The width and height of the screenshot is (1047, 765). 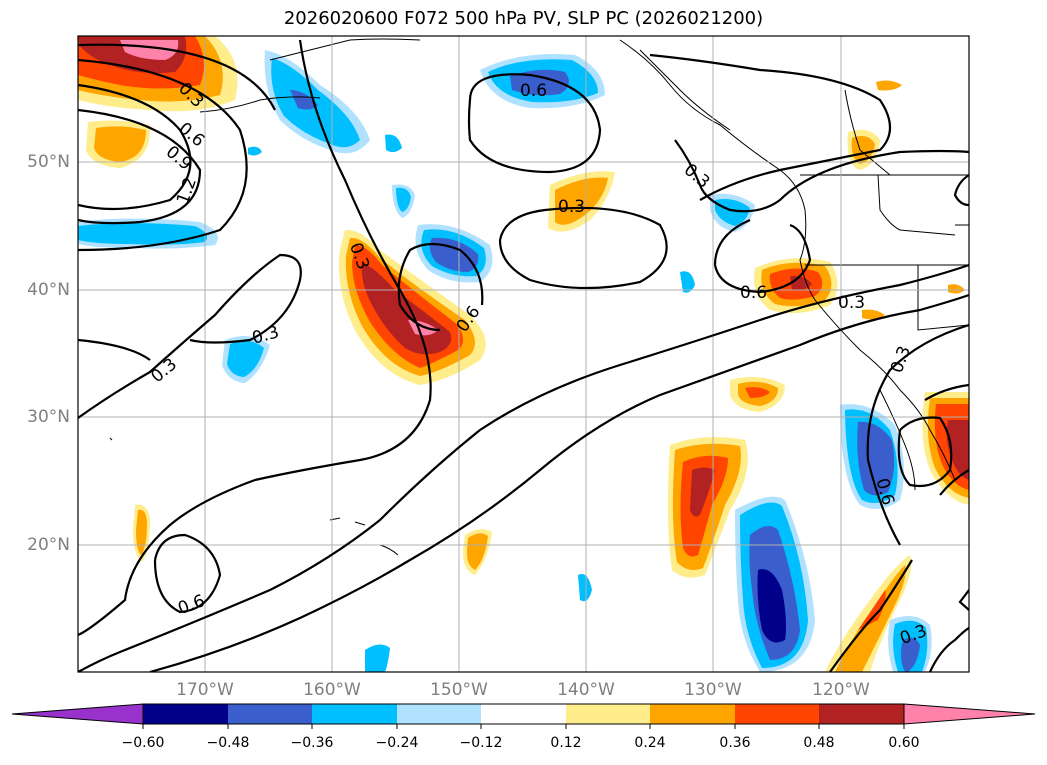 What do you see at coordinates (586, 690) in the screenshot?
I see `lon-label-140w: 140°W` at bounding box center [586, 690].